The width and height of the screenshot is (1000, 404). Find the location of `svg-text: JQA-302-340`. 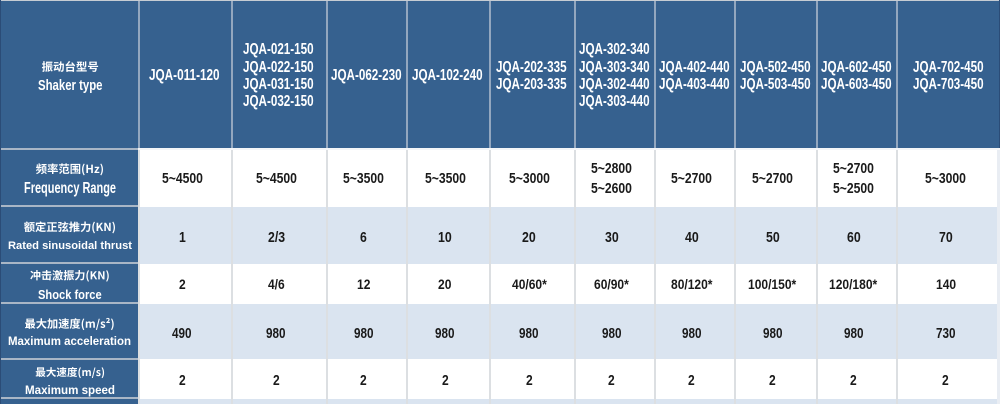

svg-text: JQA-302-340 is located at coordinates (614, 49).